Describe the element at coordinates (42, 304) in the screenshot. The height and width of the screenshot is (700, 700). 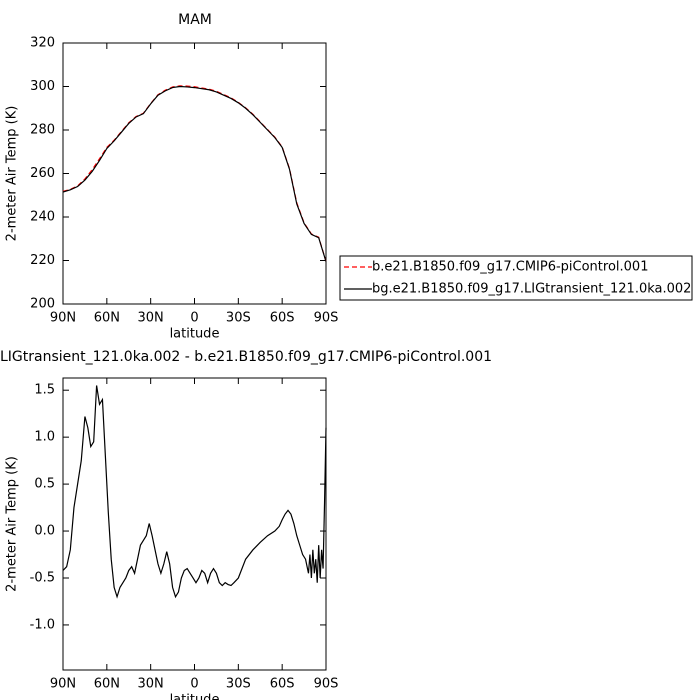
I see `y-tick-label: 200` at that location.